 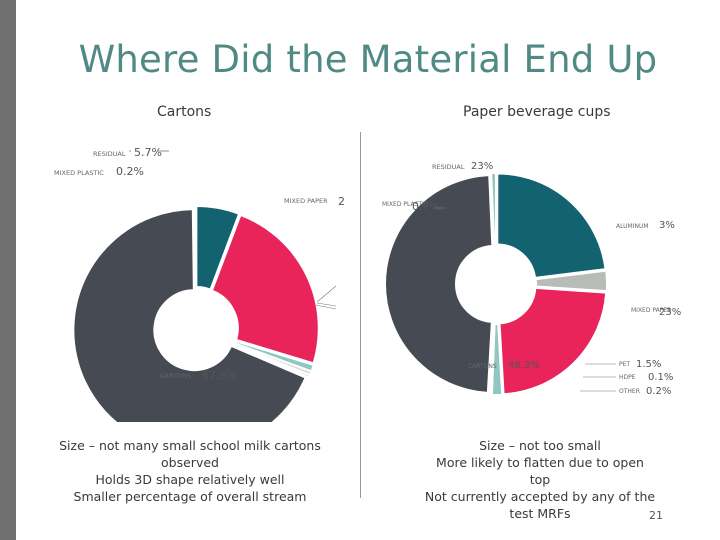 I want to click on slide-number: 21, so click(x=656, y=515).